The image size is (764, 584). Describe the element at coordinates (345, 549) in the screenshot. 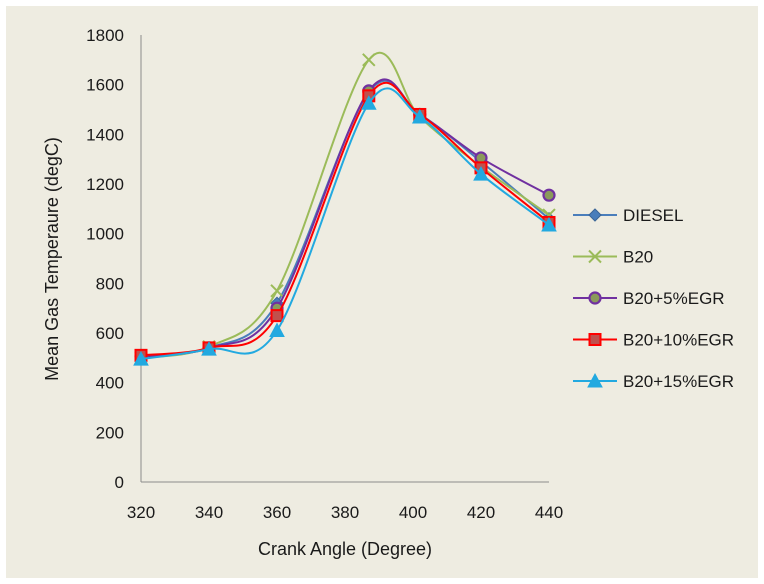

I see `x-axis-title: Crank Angle (Degree)` at that location.